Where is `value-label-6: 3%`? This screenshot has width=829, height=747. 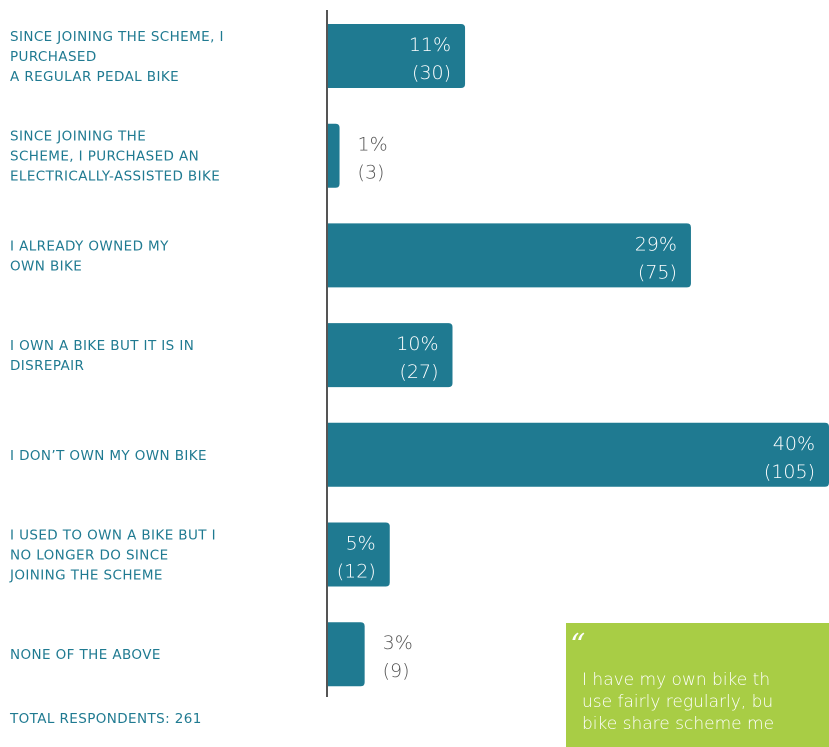
value-label-6: 3% is located at coordinates (398, 643).